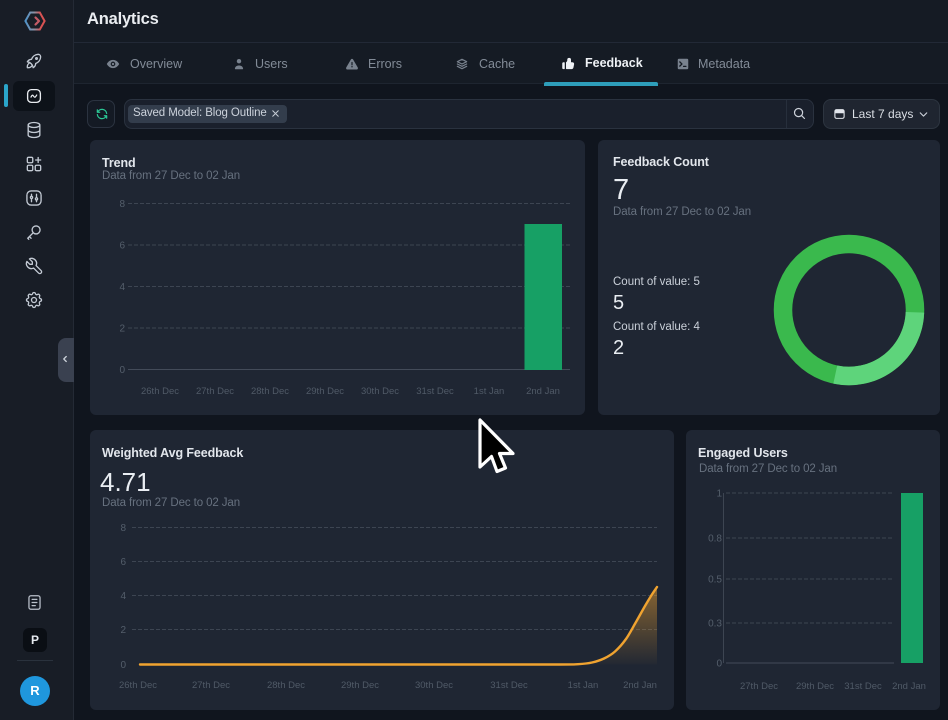 The image size is (948, 720). Describe the element at coordinates (719, 494) in the screenshot. I see `svg-text: 1` at that location.